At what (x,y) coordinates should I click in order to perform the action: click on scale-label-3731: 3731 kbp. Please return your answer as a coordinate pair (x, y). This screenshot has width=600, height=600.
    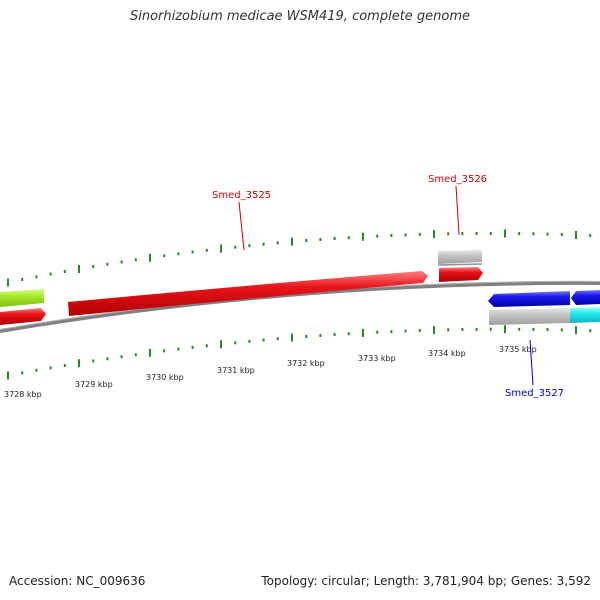
    Looking at the image, I should click on (236, 370).